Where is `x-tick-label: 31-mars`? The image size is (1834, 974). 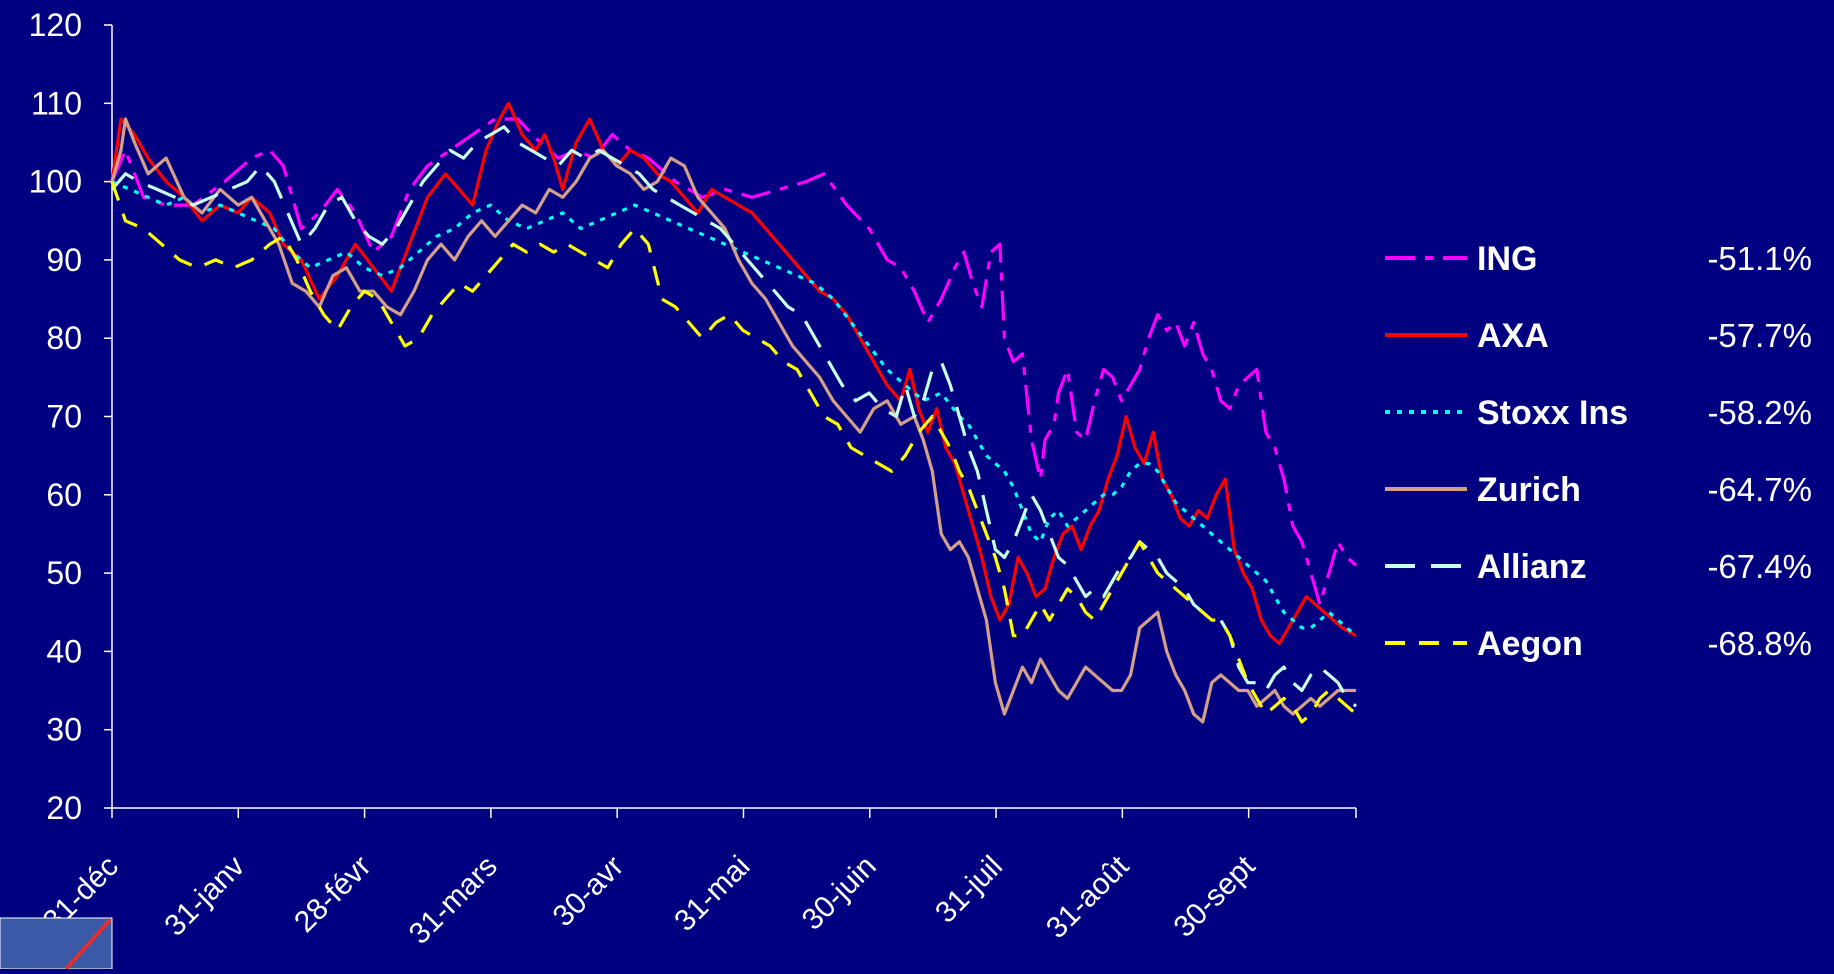 x-tick-label: 31-mars is located at coordinates (453, 900).